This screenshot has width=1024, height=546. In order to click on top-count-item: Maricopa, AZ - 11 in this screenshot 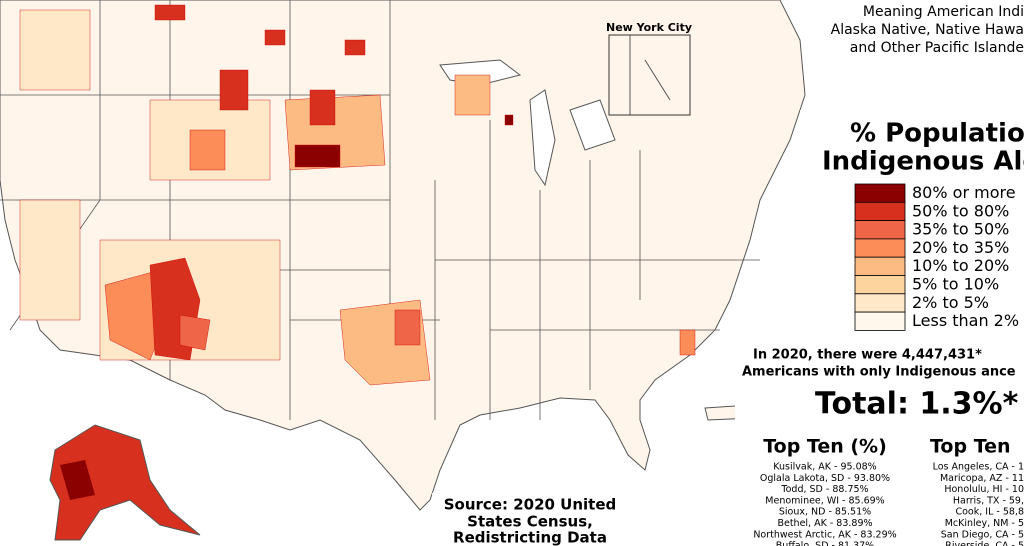, I will do `click(982, 478)`.